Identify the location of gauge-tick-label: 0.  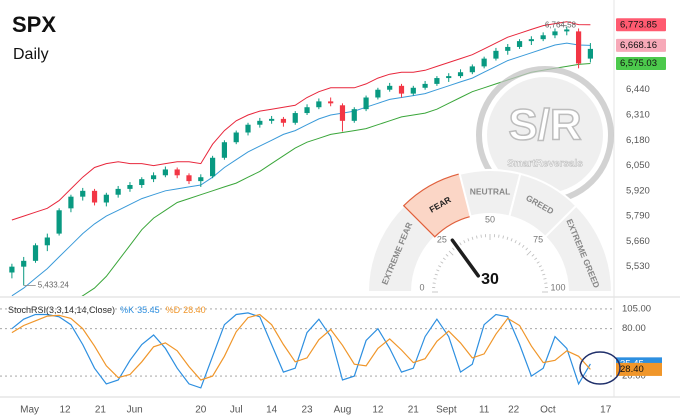
(421, 287).